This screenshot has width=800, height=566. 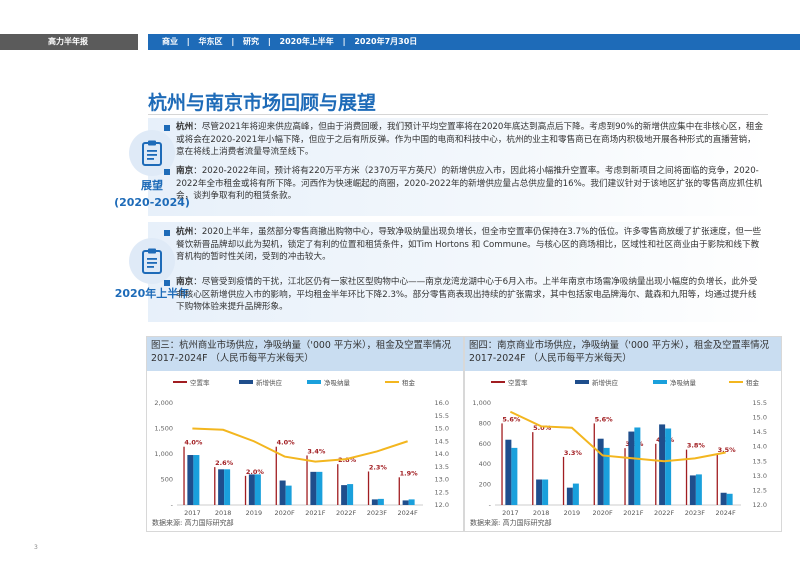 What do you see at coordinates (316, 451) in the screenshot?
I see `vacancy-label: 3.4%` at bounding box center [316, 451].